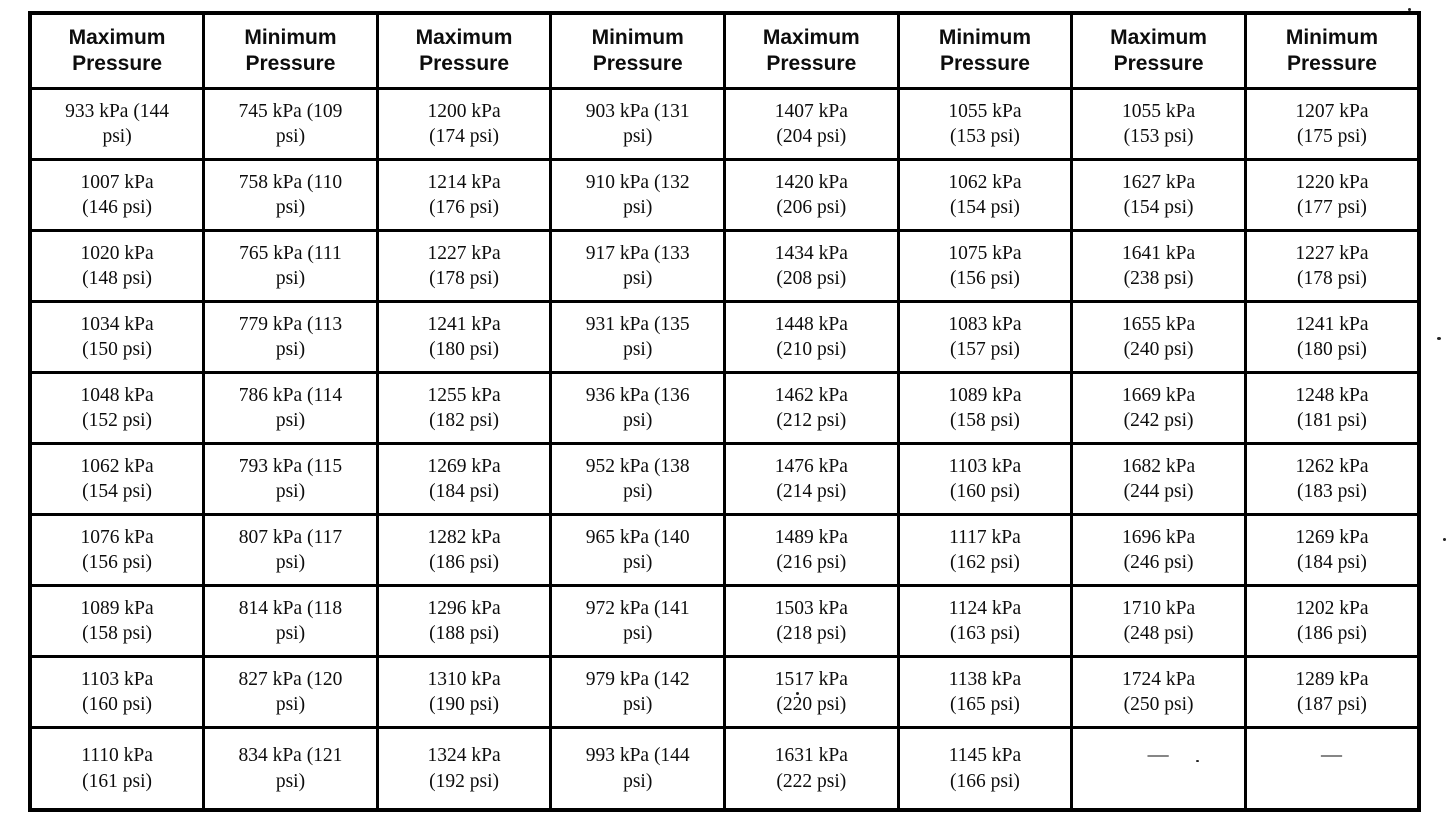 The height and width of the screenshot is (818, 1456). What do you see at coordinates (117, 124) in the screenshot?
I see `pressure-cell: 933 kPa (144 psi)` at bounding box center [117, 124].